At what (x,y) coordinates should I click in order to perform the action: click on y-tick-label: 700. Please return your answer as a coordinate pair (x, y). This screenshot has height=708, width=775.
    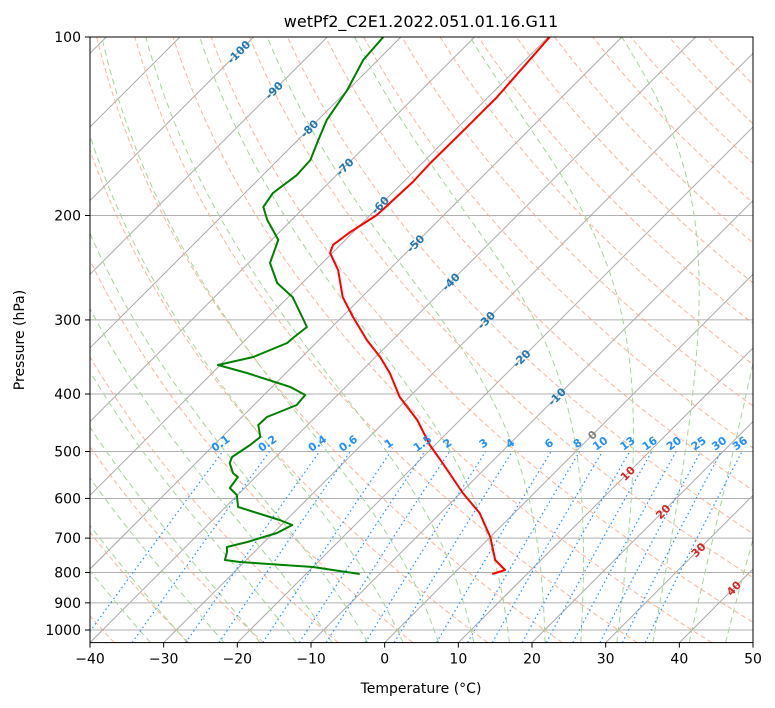
    Looking at the image, I should click on (67, 539).